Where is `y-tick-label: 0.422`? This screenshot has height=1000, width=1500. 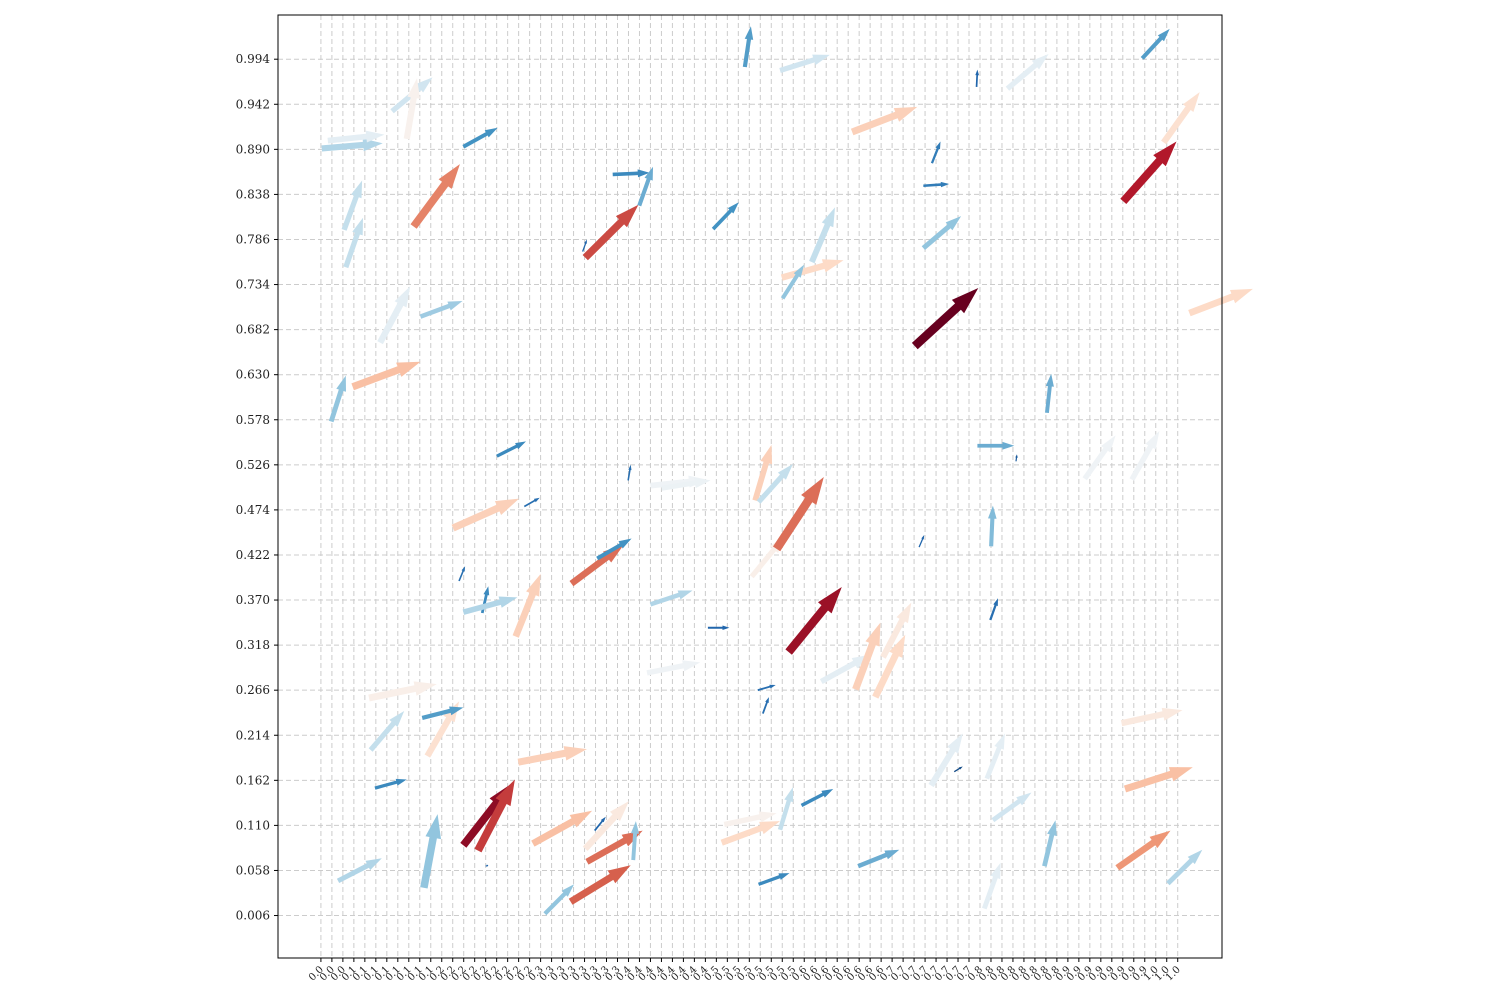
y-tick-label: 0.422 is located at coordinates (253, 555).